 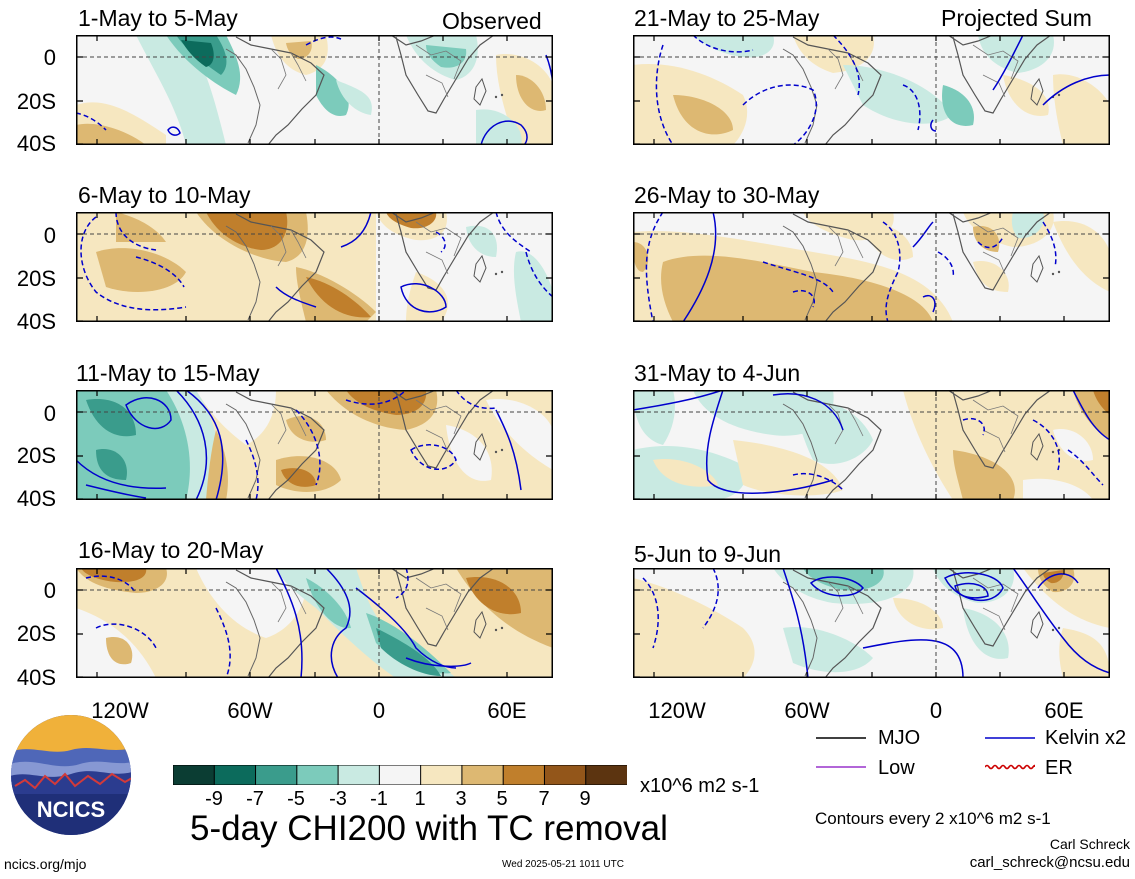 What do you see at coordinates (1059, 768) in the screenshot?
I see `legend-label-er: ER` at bounding box center [1059, 768].